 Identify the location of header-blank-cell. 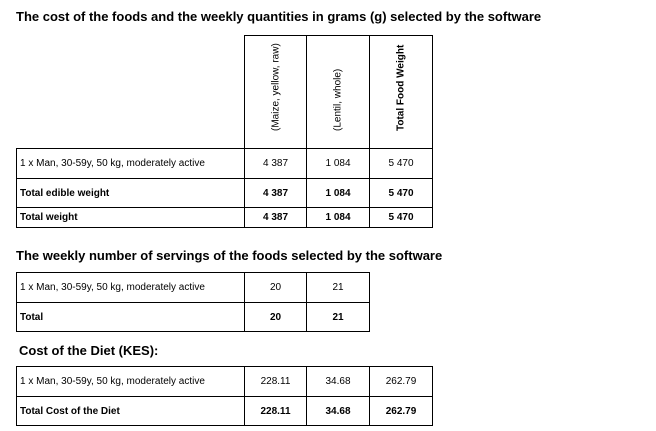
(130, 92).